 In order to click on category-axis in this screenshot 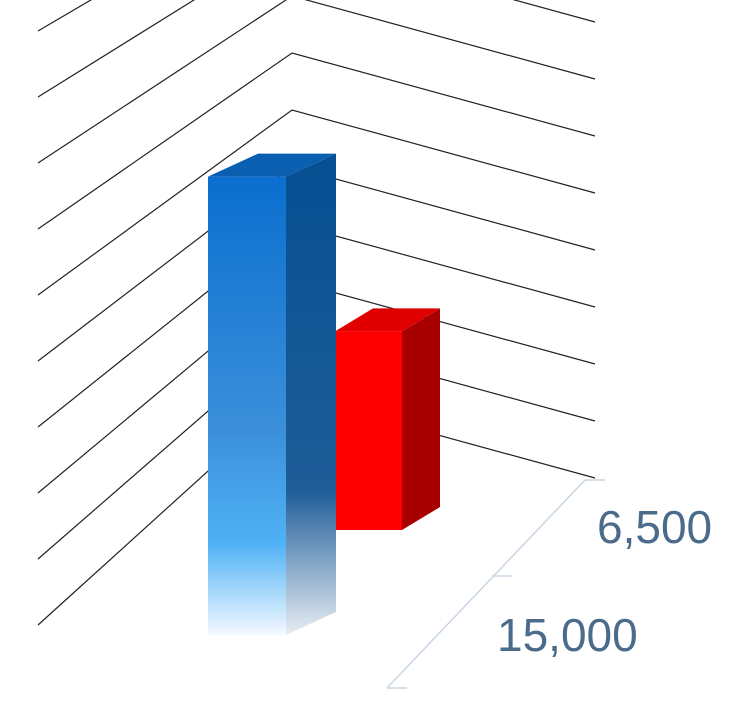, I will do `click(495, 584)`.